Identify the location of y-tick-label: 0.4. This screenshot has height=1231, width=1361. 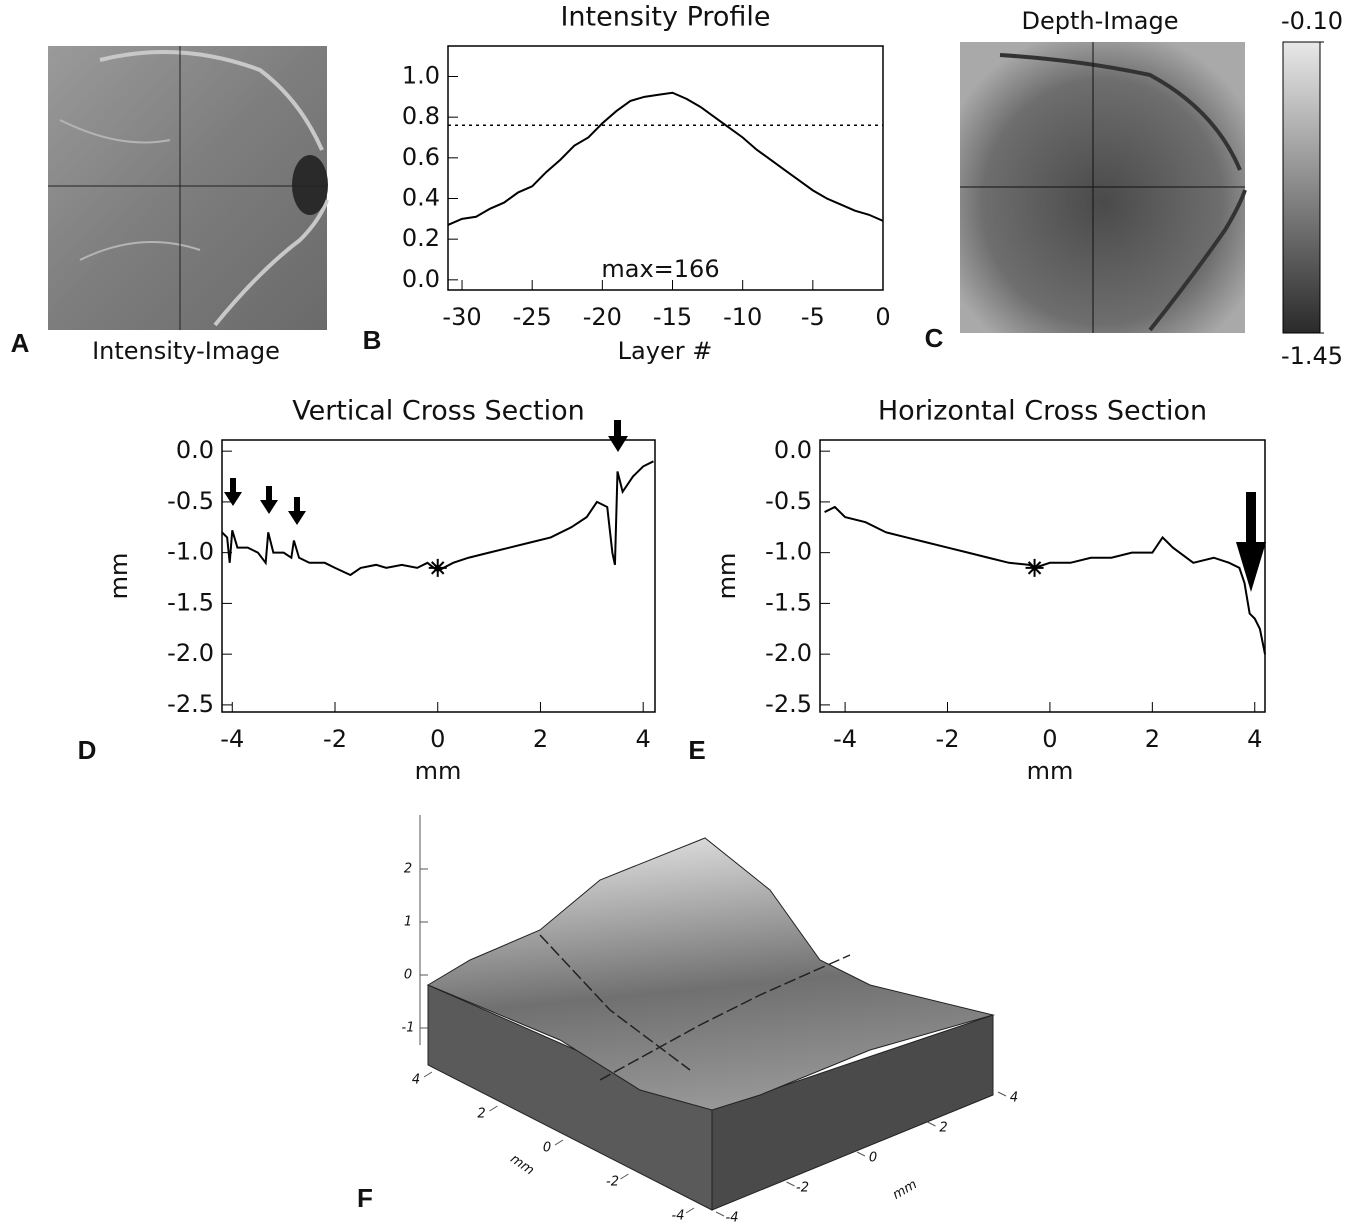
(421, 198).